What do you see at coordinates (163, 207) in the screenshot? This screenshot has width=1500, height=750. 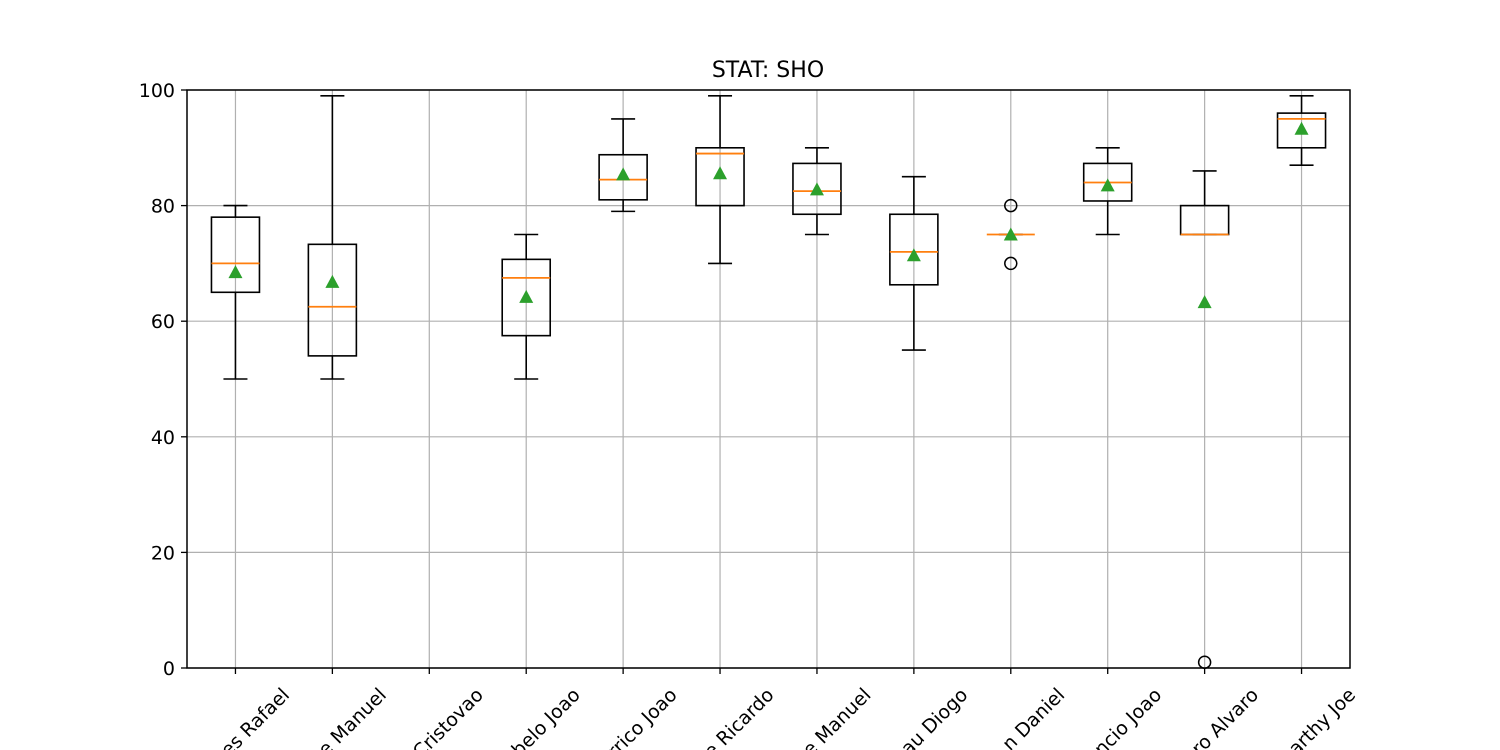 I see `y-tick-label: 80` at bounding box center [163, 207].